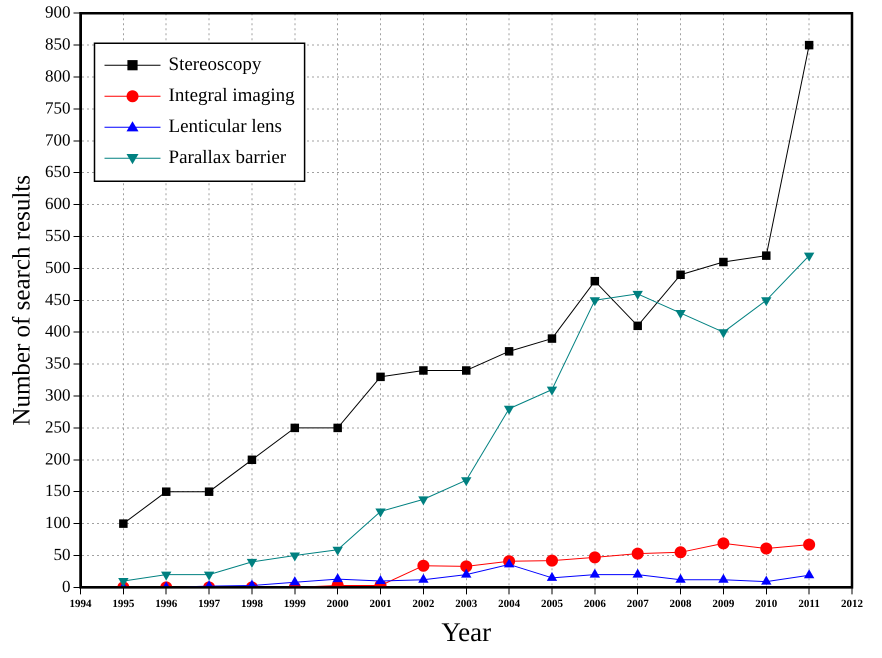  What do you see at coordinates (123, 604) in the screenshot?
I see `x-tick-label: 1995` at bounding box center [123, 604].